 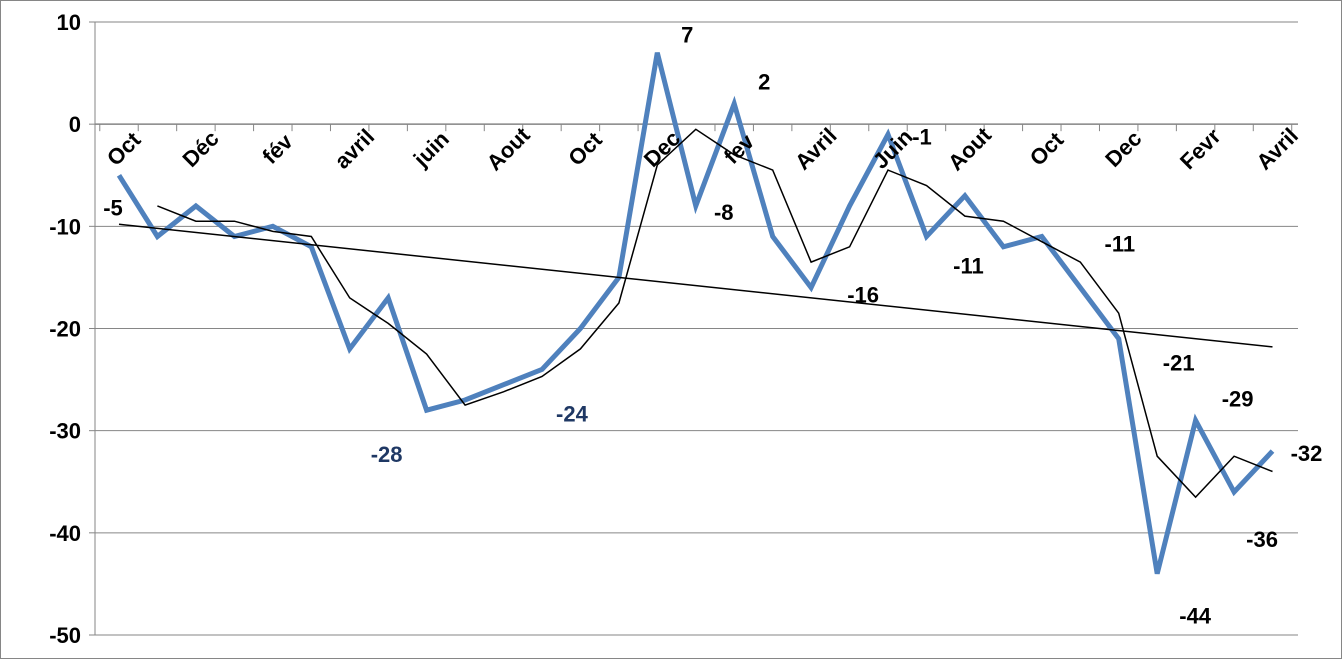 What do you see at coordinates (113, 207) in the screenshot?
I see `data-label: -5` at bounding box center [113, 207].